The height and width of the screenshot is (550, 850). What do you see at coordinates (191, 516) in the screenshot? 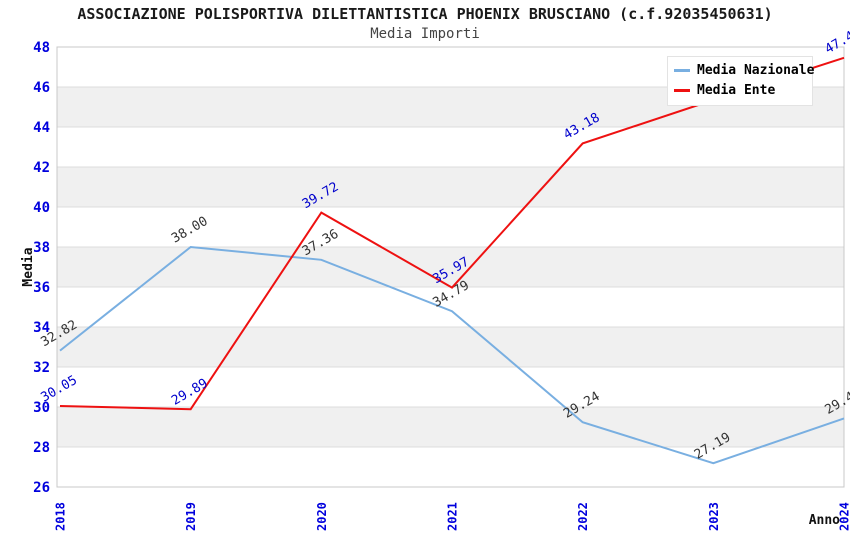
I see `x-tick-label: 2019` at bounding box center [191, 516].